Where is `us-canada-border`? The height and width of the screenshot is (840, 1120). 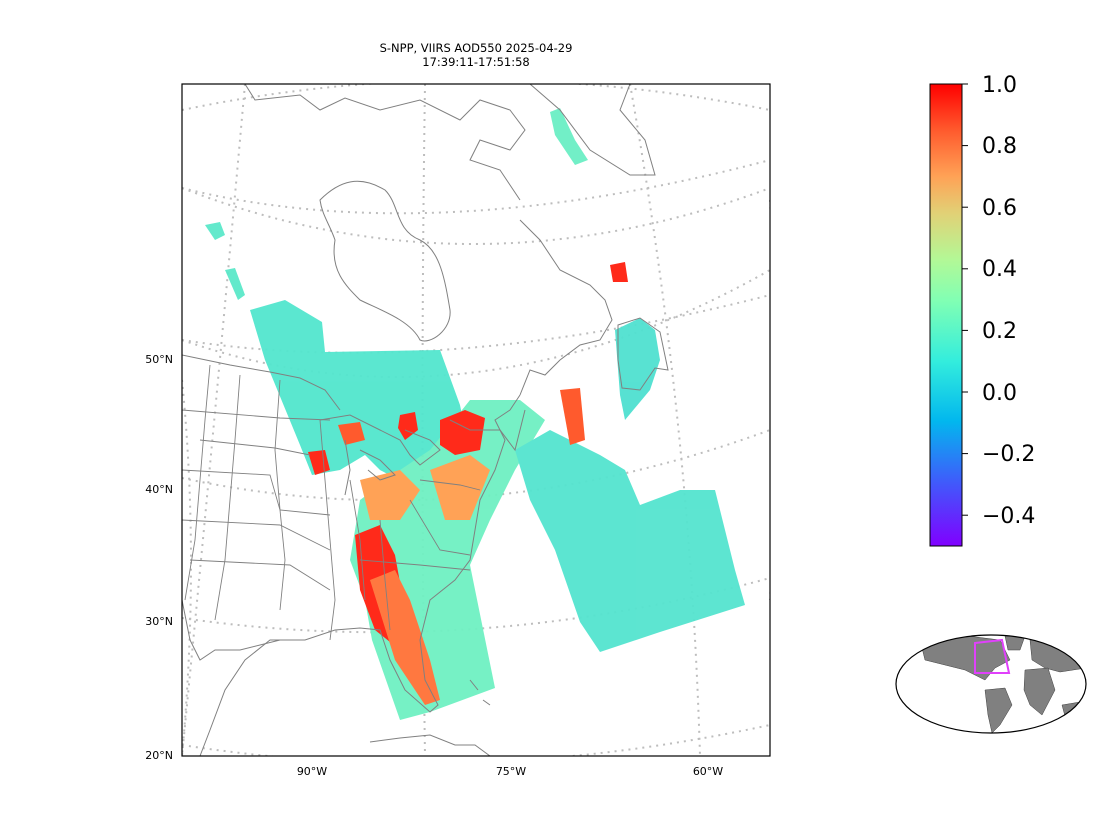 us-canada-border is located at coordinates (354, 403).